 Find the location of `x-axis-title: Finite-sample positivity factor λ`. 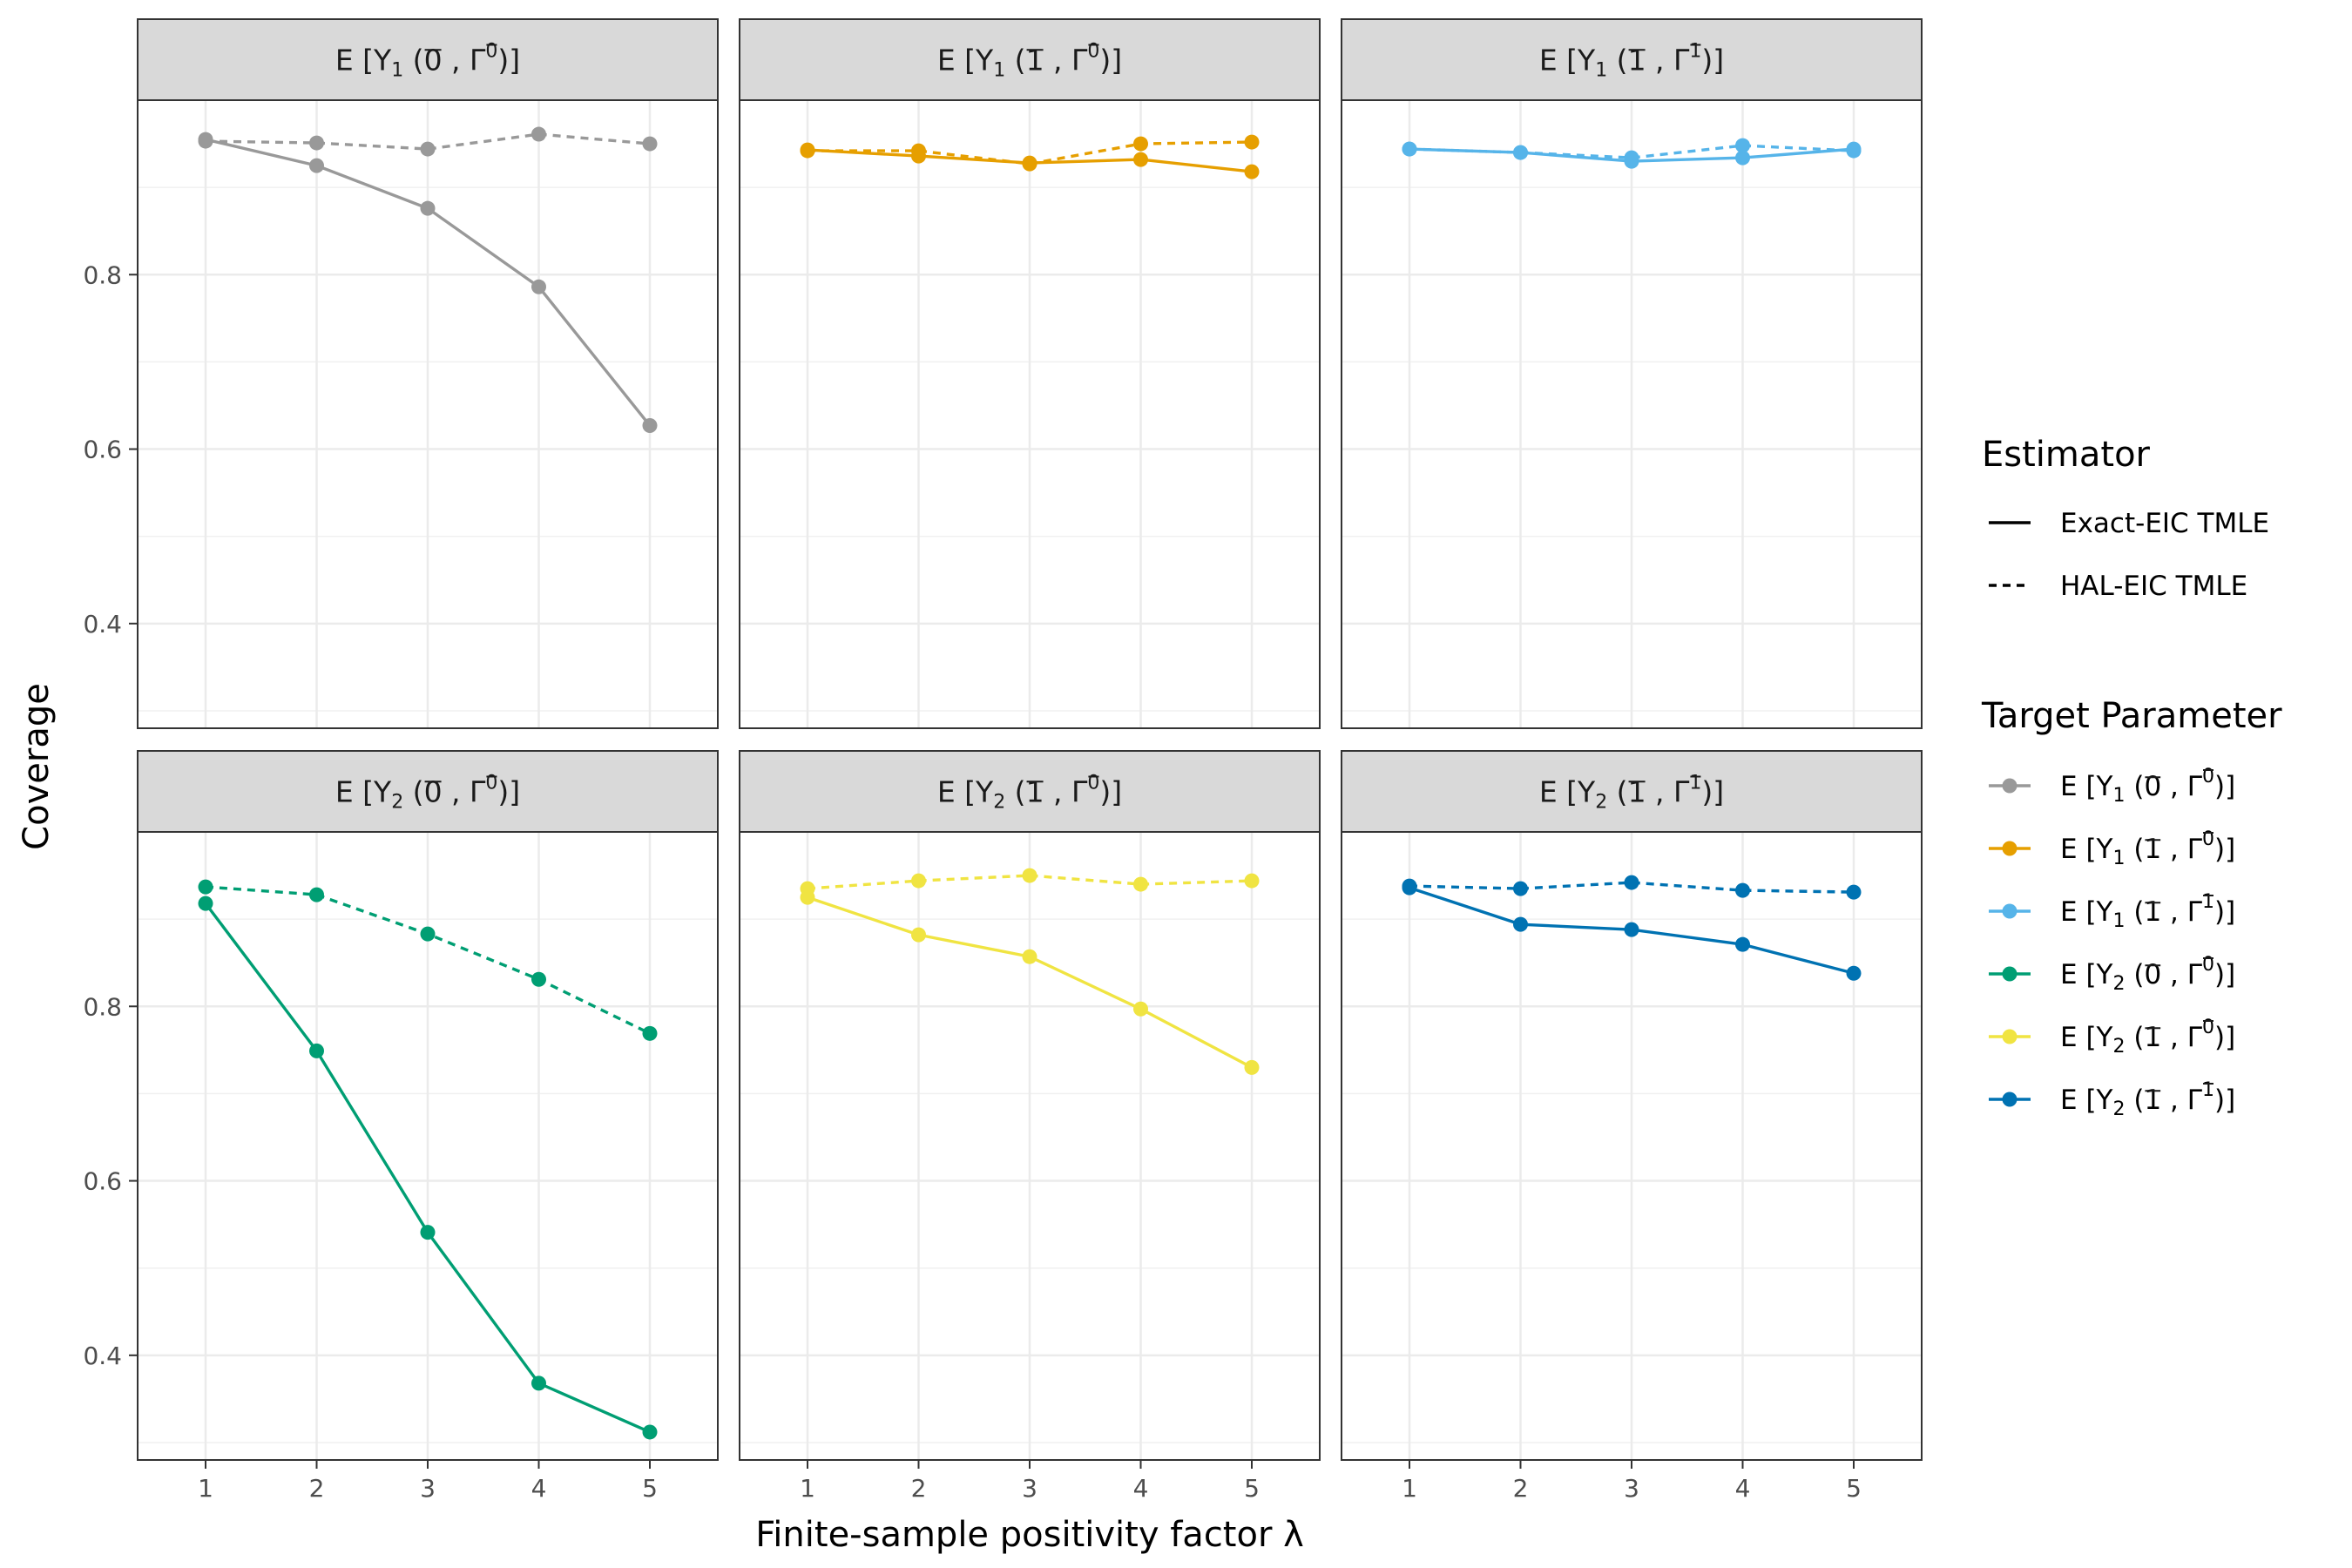

x-axis-title: Finite-sample positivity factor λ is located at coordinates (1029, 1535).